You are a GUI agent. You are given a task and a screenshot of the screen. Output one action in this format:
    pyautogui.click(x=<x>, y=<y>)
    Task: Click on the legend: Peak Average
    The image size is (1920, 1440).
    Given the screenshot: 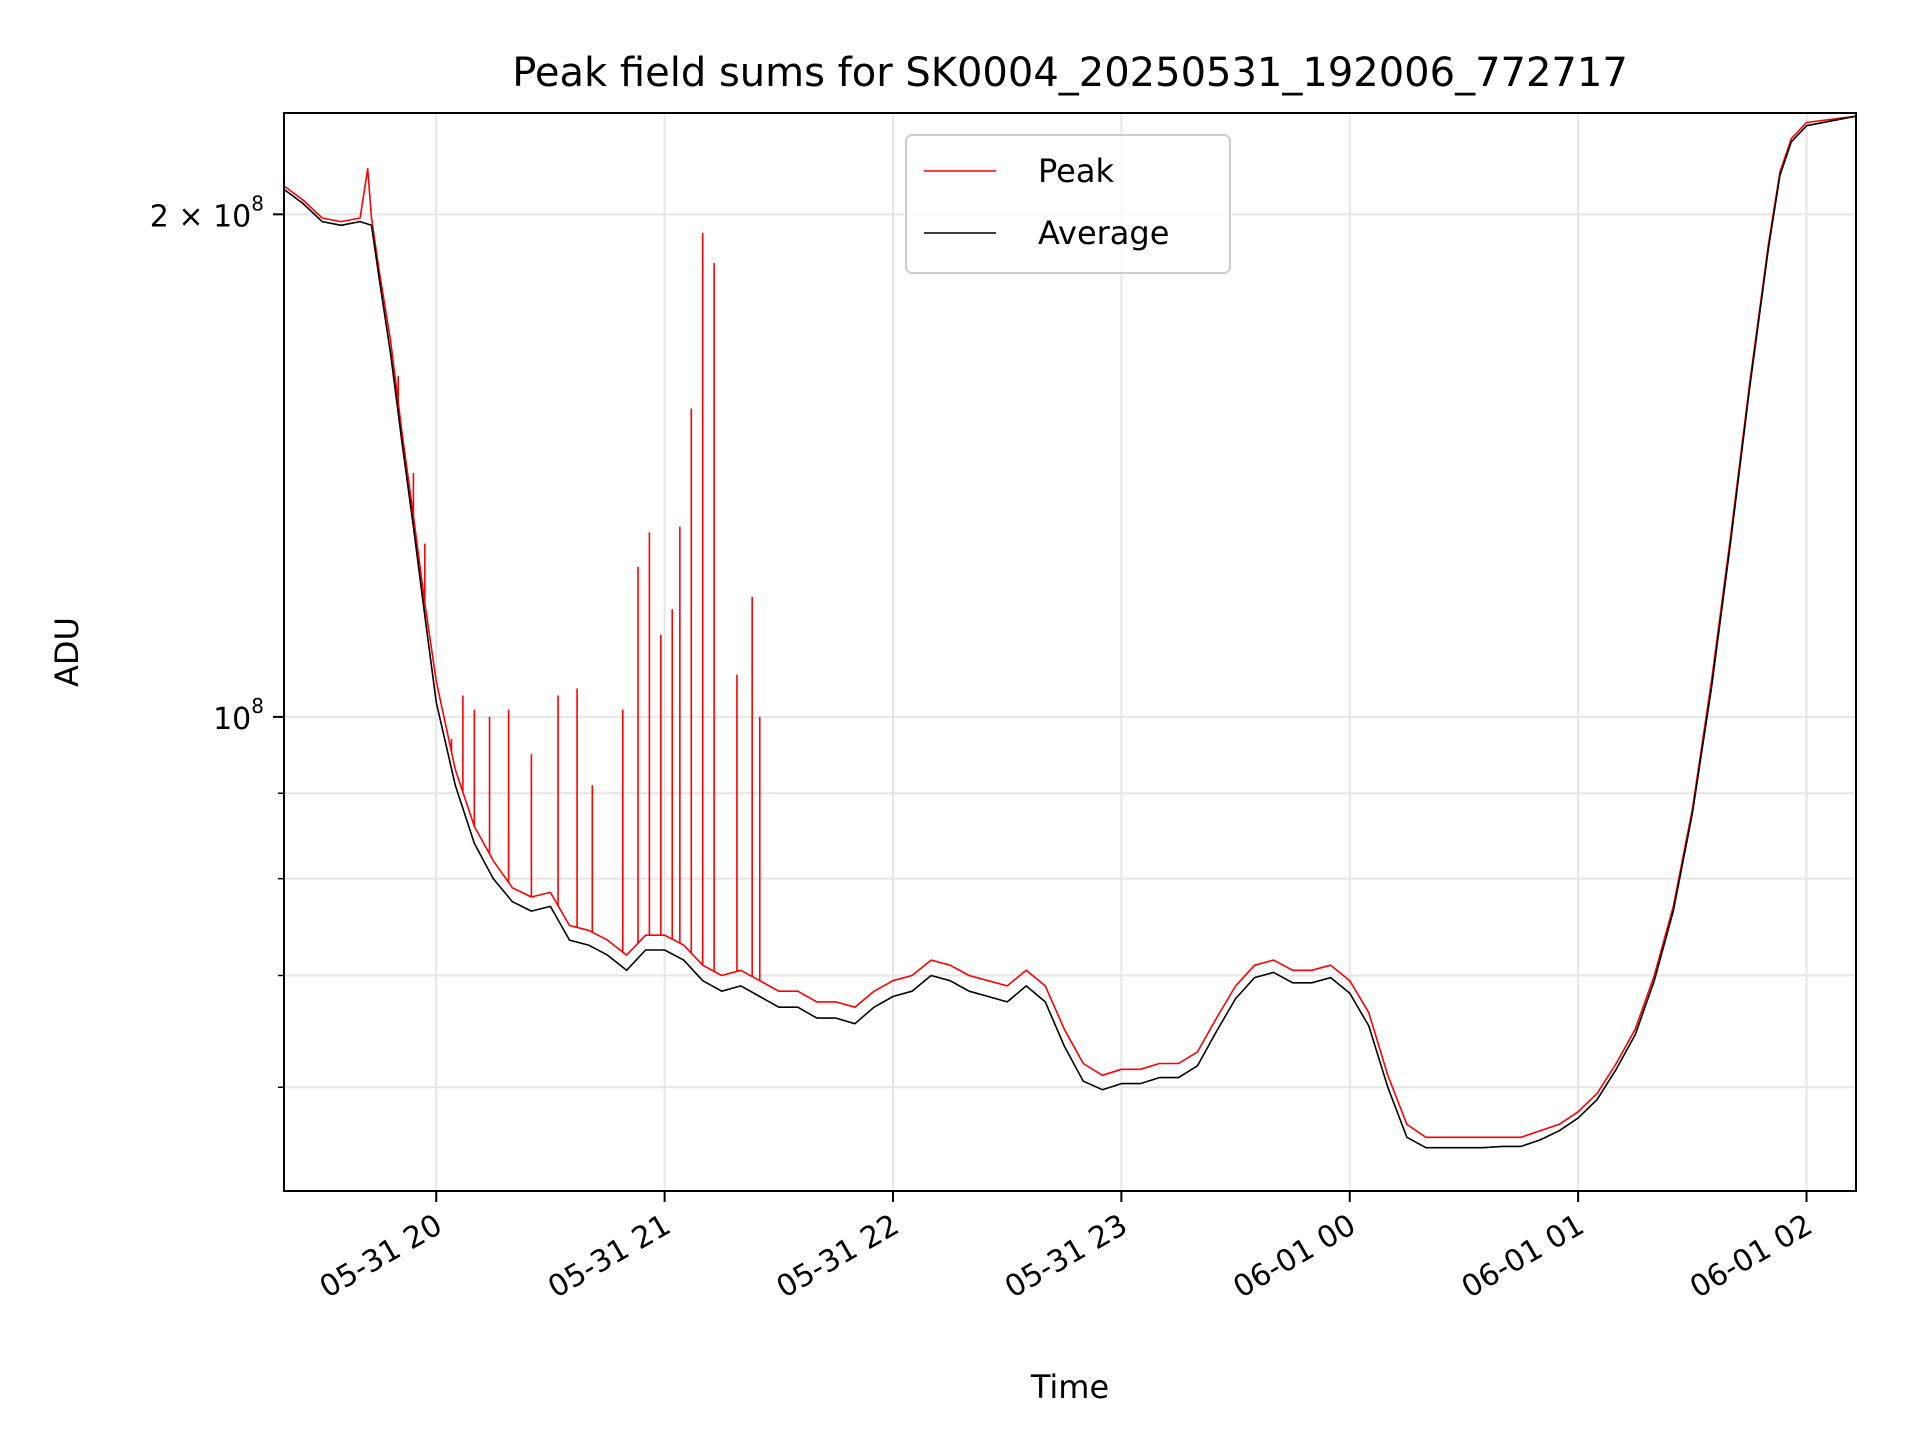 What is the action you would take?
    pyautogui.click(x=1068, y=204)
    